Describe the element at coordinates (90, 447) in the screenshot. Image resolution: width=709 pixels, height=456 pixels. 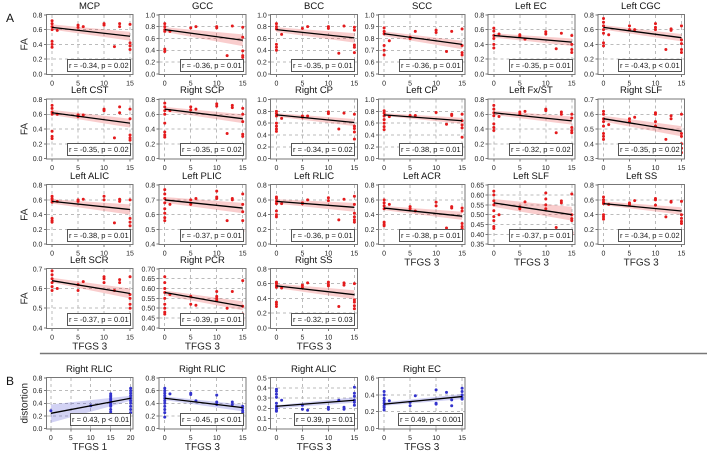
I see `x-axis-title: TFGS 1` at that location.